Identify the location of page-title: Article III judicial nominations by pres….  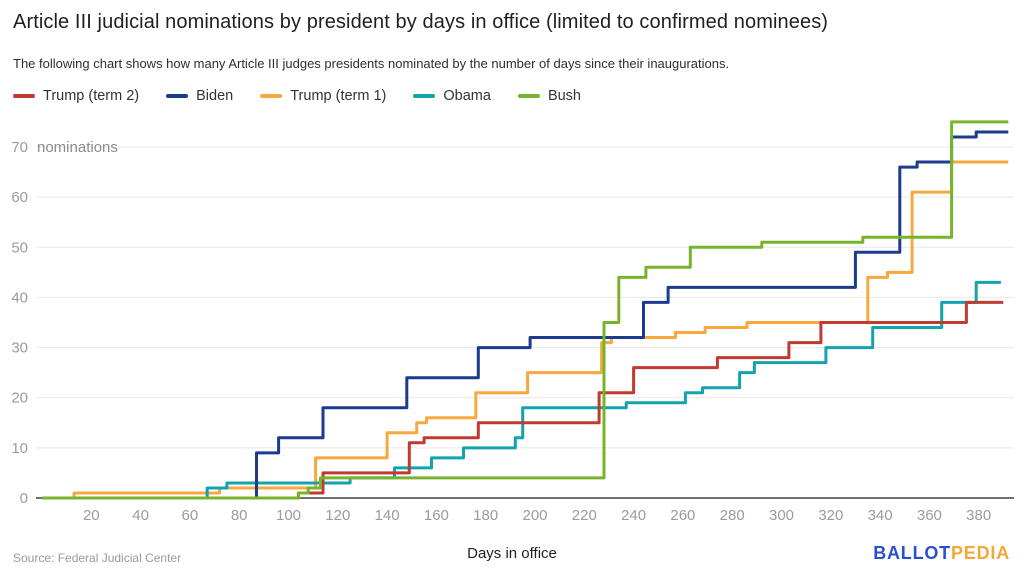
(421, 22).